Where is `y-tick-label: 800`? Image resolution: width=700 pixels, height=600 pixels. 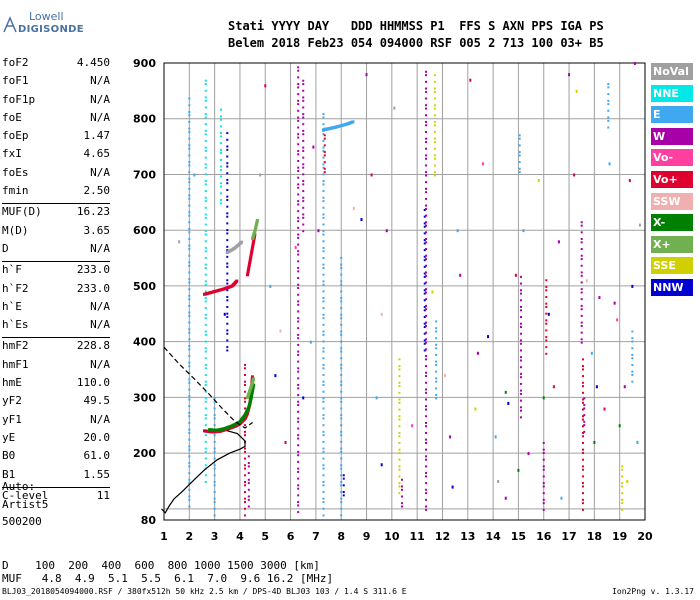
y-tick-label: 800 is located at coordinates (144, 119).